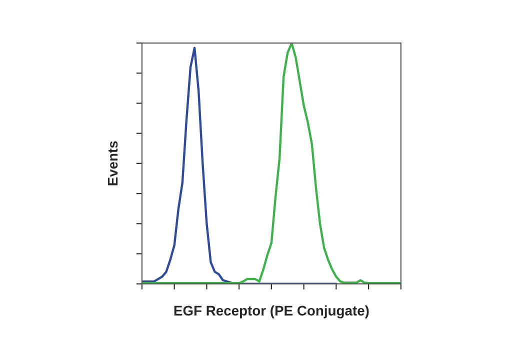  What do you see at coordinates (271, 311) in the screenshot?
I see `x-axis-title: EGF Receptor (PE Conjugate)` at bounding box center [271, 311].